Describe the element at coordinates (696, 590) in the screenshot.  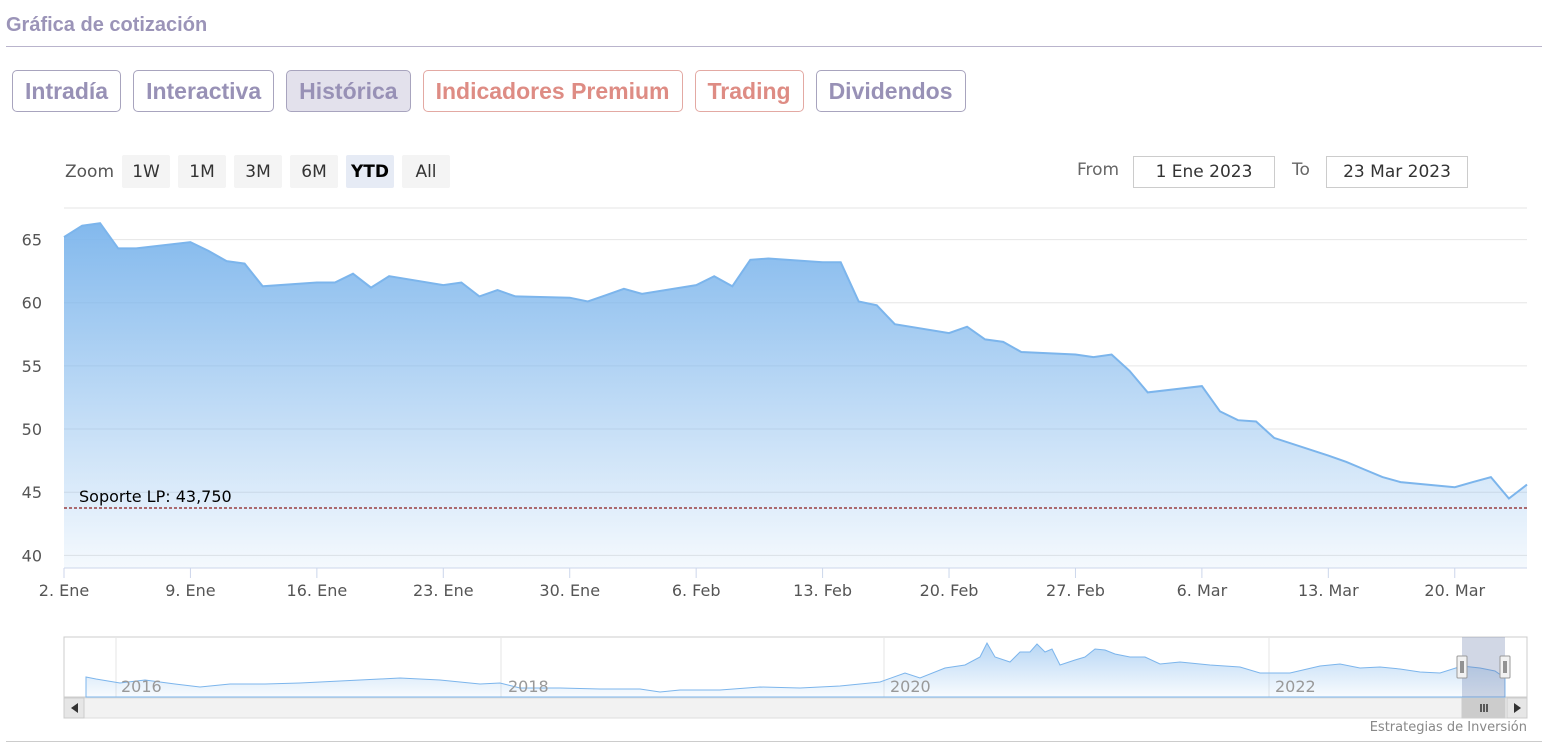
I see `x-tick-label: 6. Feb` at that location.